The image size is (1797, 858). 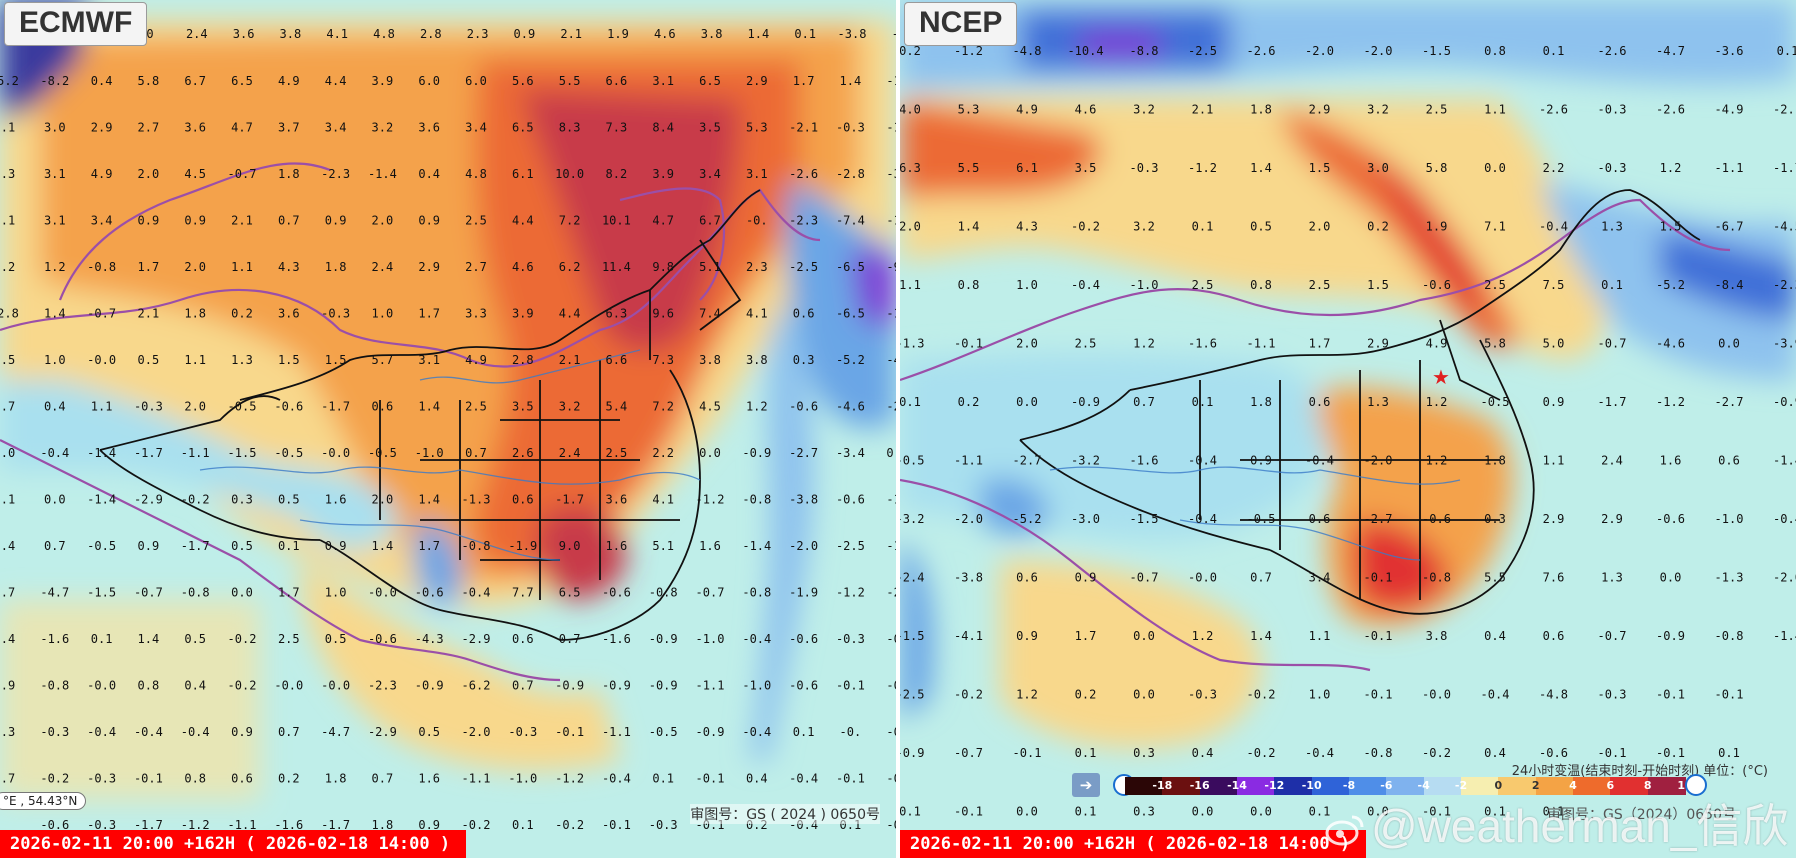 What do you see at coordinates (710, 174) in the screenshot?
I see `ecmwf-grid-value: 3.4` at bounding box center [710, 174].